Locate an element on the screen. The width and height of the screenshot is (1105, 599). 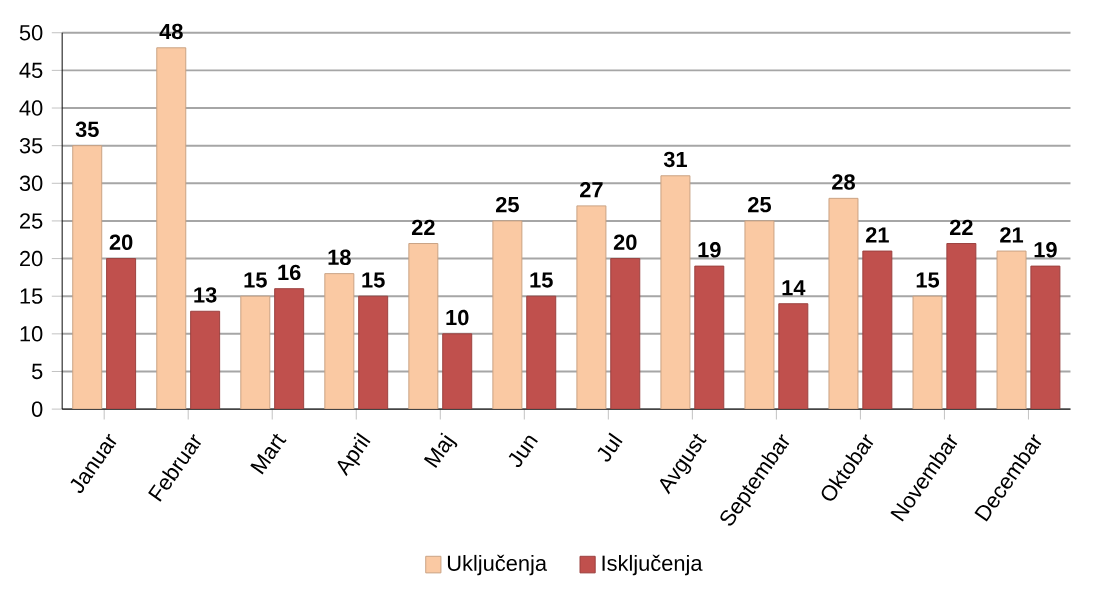
y-tick-label: 50 is located at coordinates (31, 32).